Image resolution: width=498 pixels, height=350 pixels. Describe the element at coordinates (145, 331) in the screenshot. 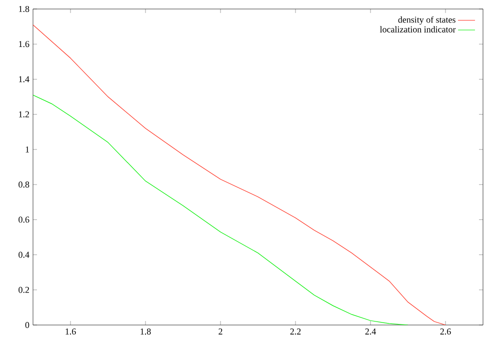

I see `x-tick-label: 1.8` at that location.